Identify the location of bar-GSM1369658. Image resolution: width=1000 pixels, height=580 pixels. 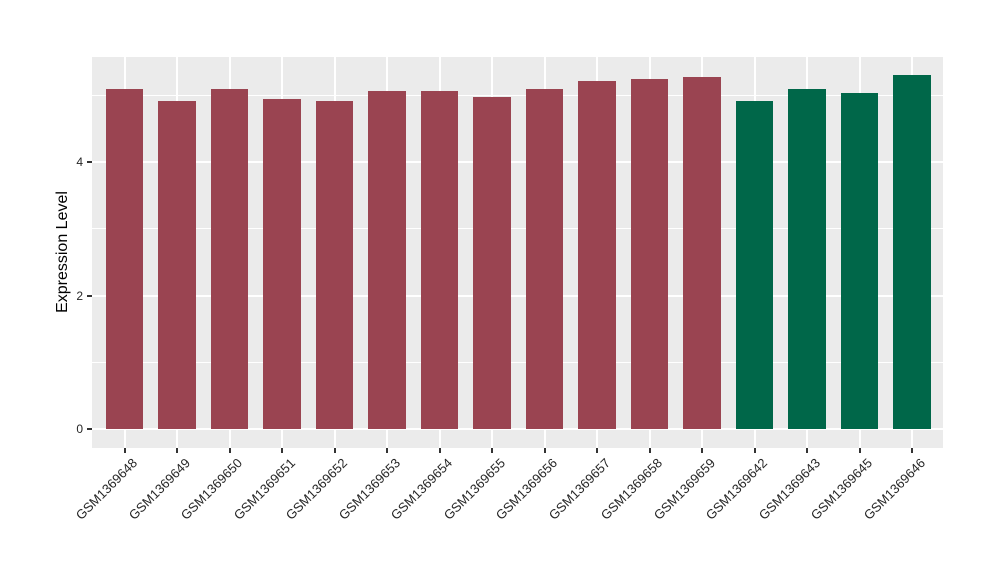
(649, 254).